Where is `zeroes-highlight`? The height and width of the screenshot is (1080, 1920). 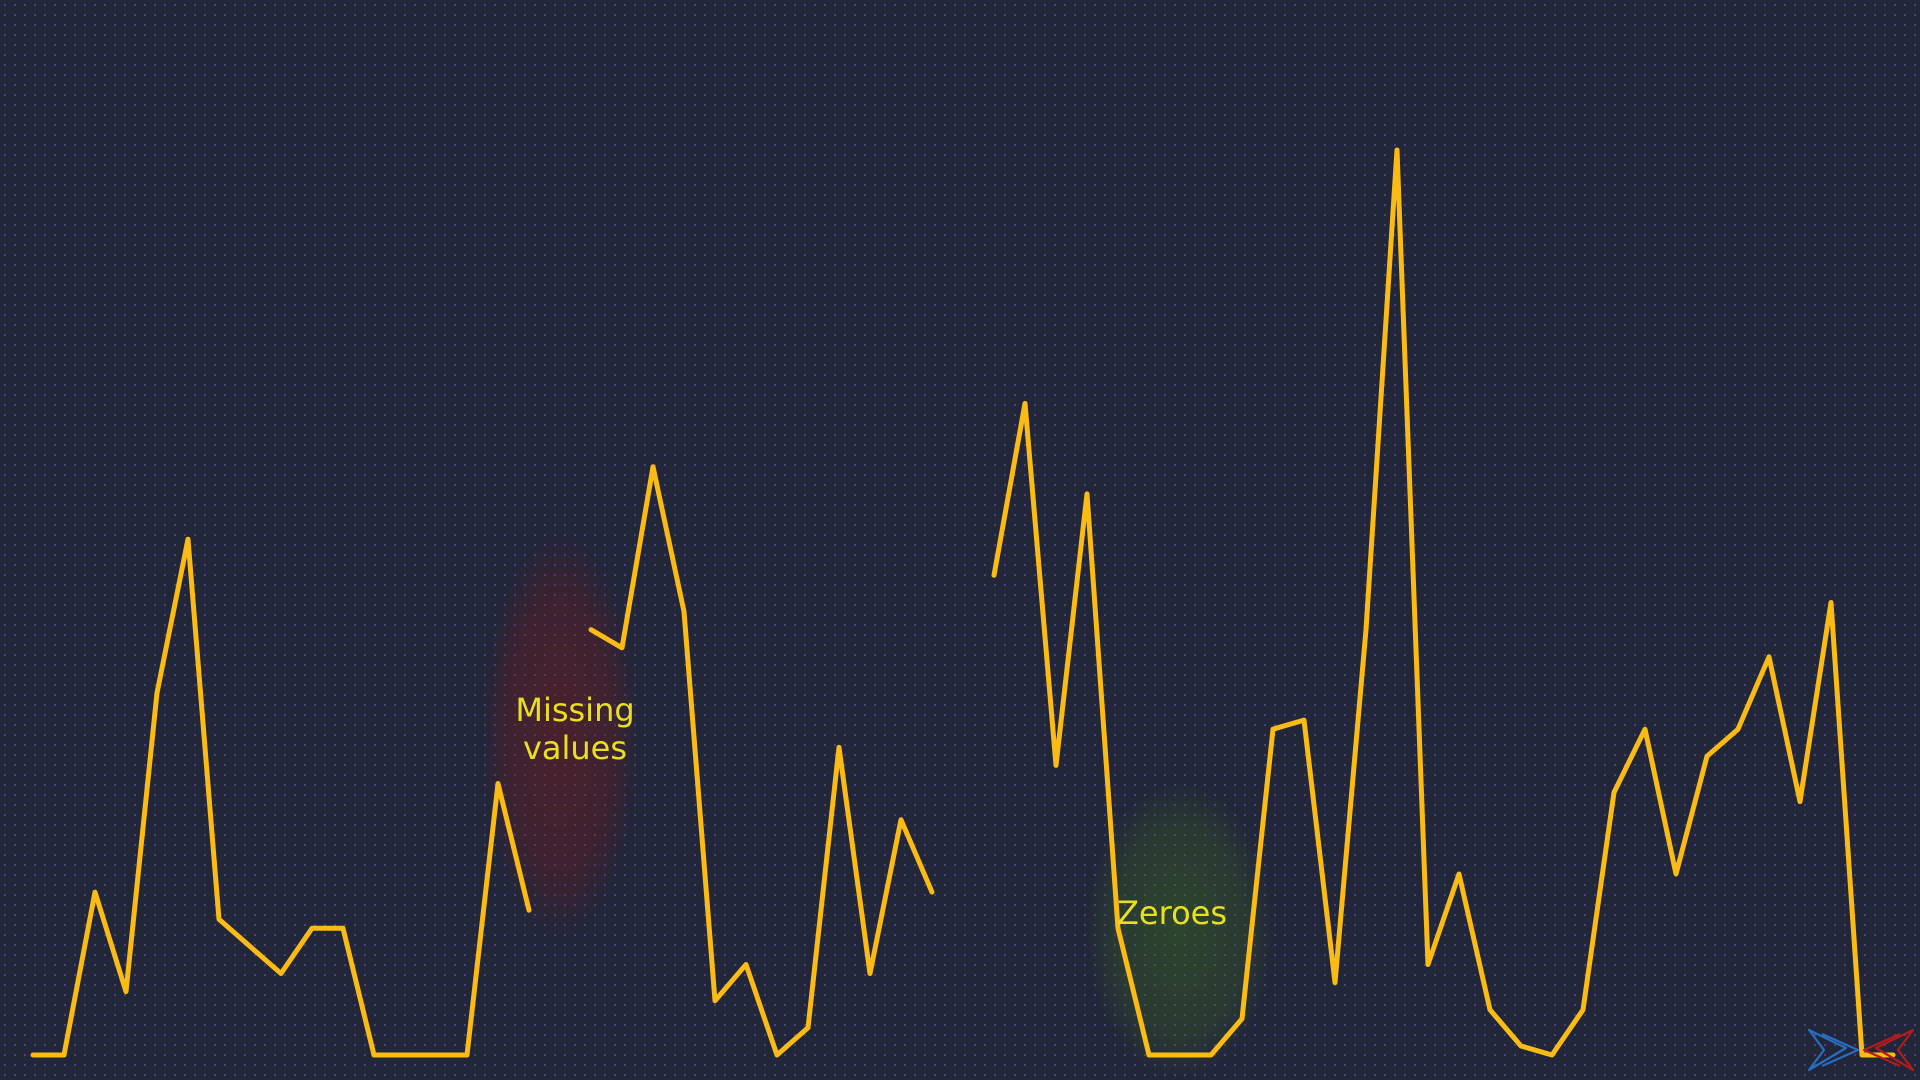
zeroes-highlight is located at coordinates (1180, 930).